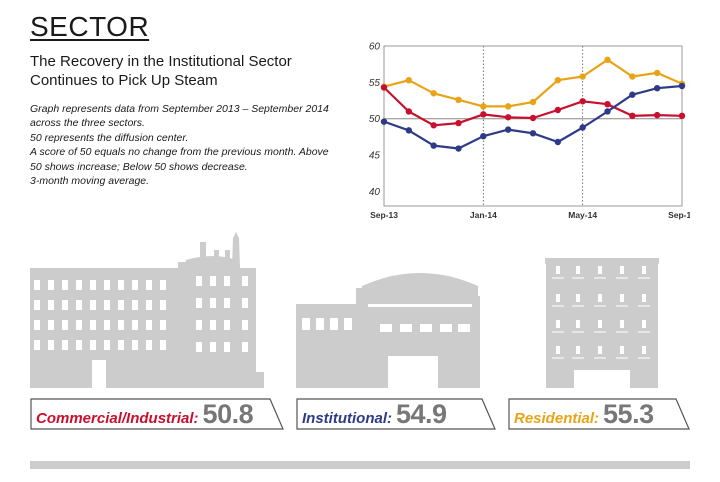 This screenshot has height=482, width=720. I want to click on x-tick-label: May-14, so click(582, 215).